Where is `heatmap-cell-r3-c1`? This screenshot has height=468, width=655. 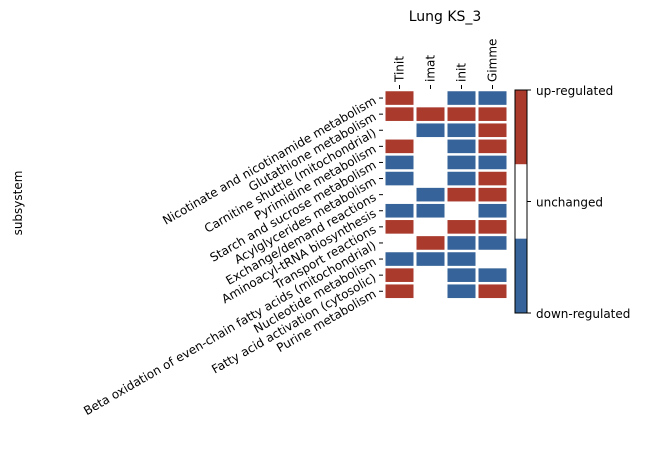
heatmap-cell-r3-c1 is located at coordinates (430, 146).